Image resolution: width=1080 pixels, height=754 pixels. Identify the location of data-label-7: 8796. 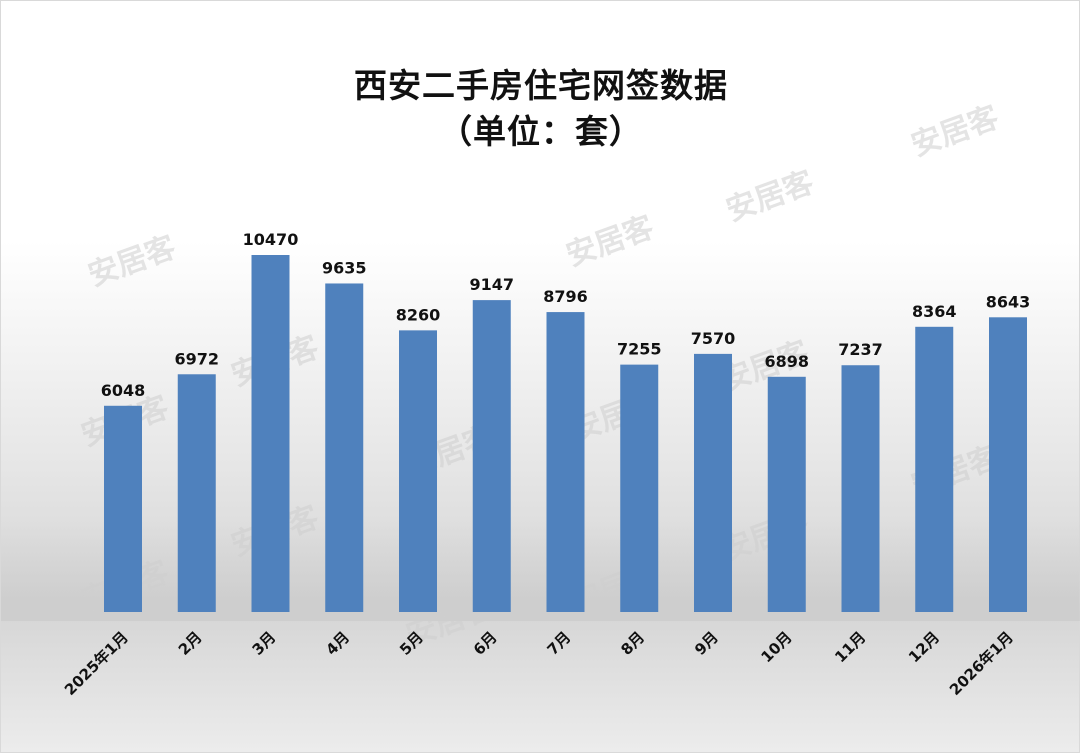
(565, 296).